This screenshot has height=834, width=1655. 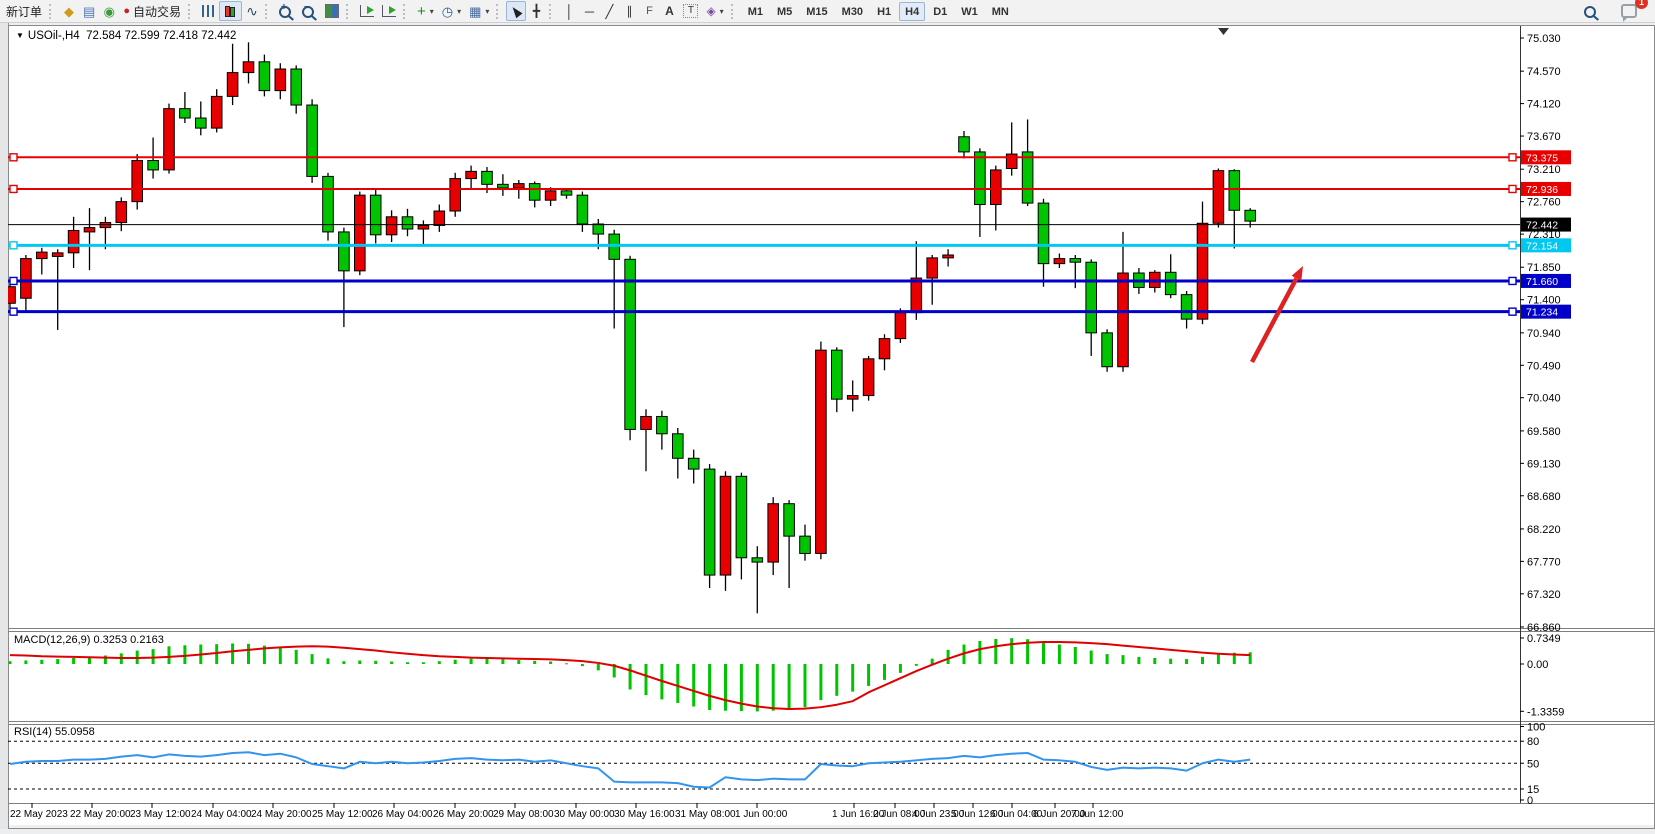 I want to click on bid-price-line-72.442: 72.442, so click(x=789, y=224).